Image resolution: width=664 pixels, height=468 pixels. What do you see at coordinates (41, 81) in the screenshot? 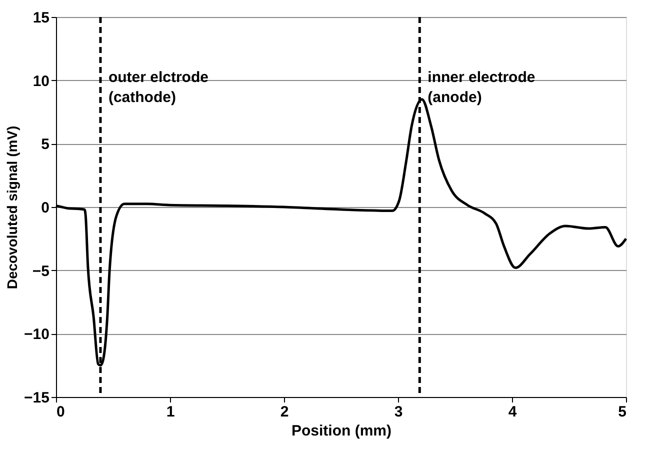
I see `y-tick-label: 10` at bounding box center [41, 81].